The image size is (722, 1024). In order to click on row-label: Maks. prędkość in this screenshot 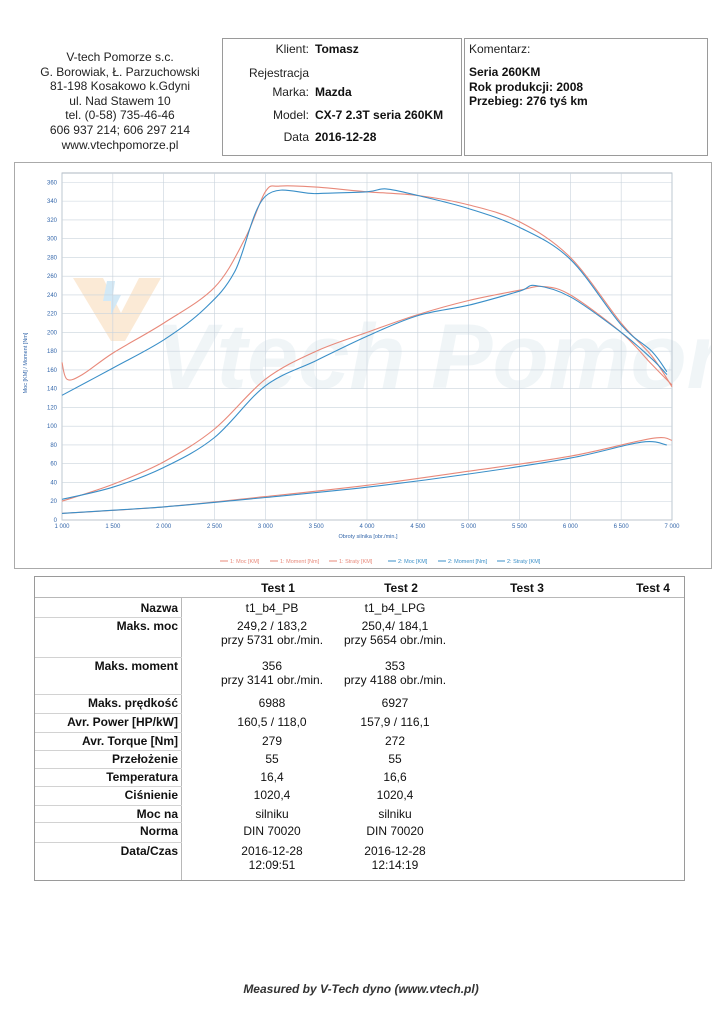, I will do `click(132, 703)`.